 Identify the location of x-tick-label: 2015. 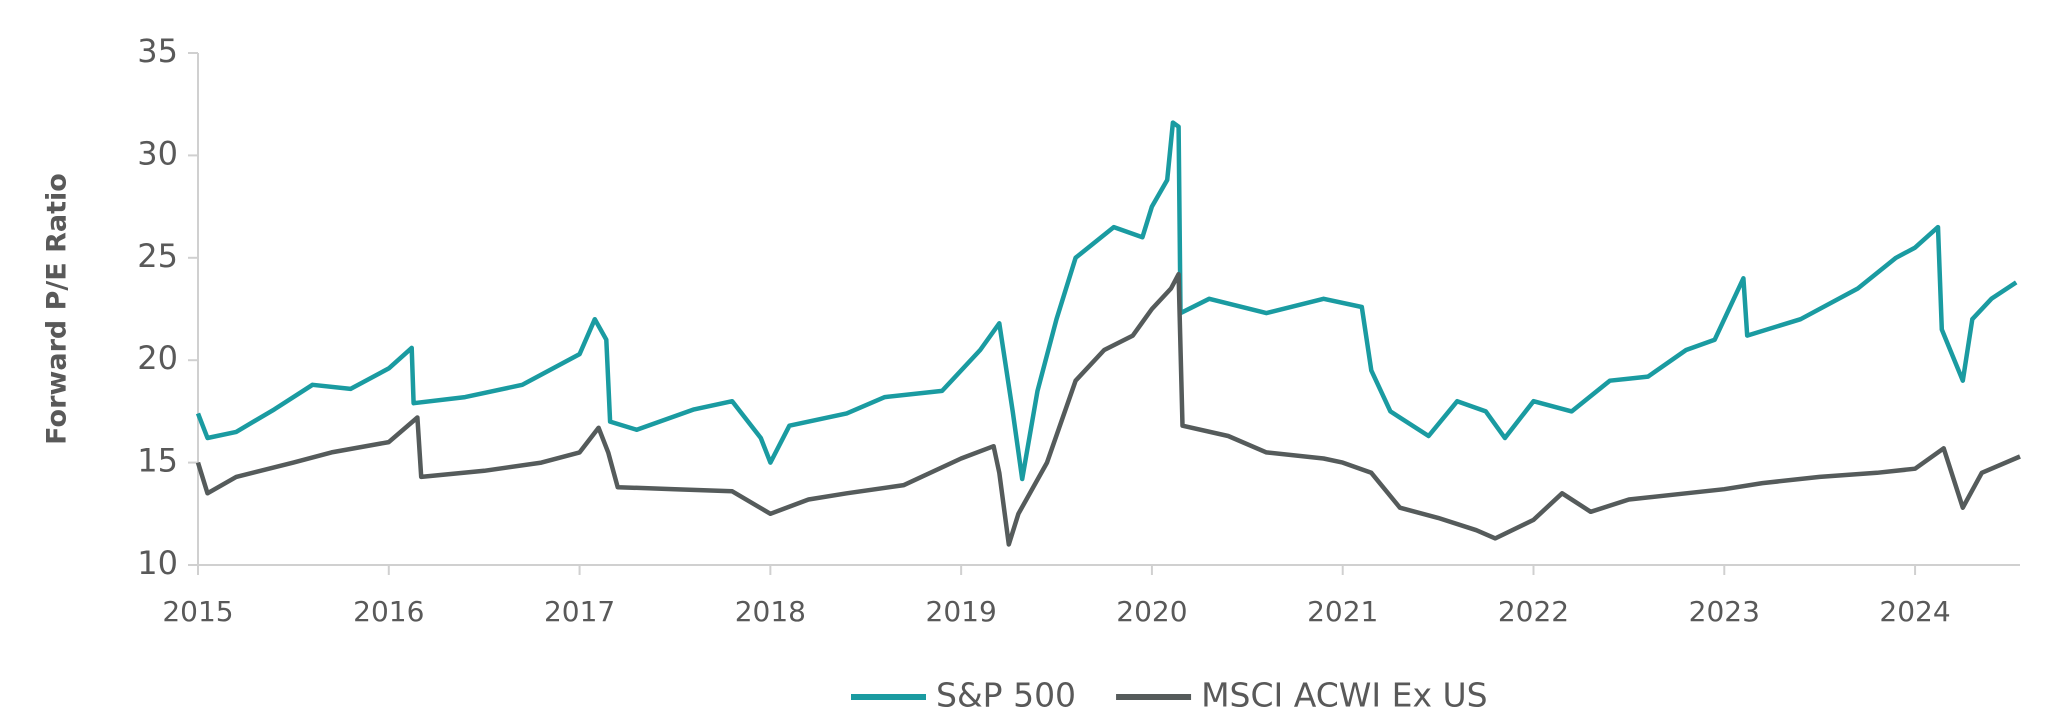
(197, 611).